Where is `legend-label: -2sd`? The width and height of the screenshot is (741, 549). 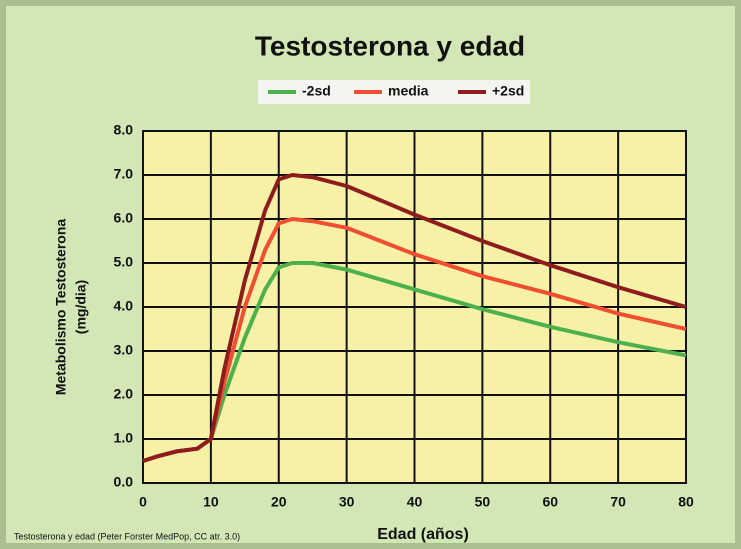
legend-label: -2sd is located at coordinates (316, 91).